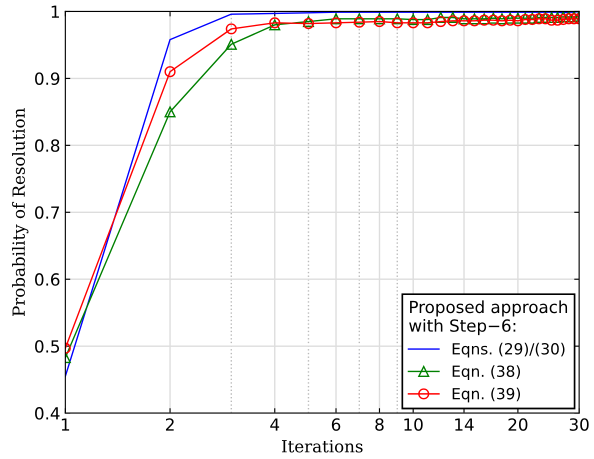 This screenshot has width=594, height=459. What do you see at coordinates (20, 212) in the screenshot?
I see `y-axis-title: Probability of Resolution` at bounding box center [20, 212].